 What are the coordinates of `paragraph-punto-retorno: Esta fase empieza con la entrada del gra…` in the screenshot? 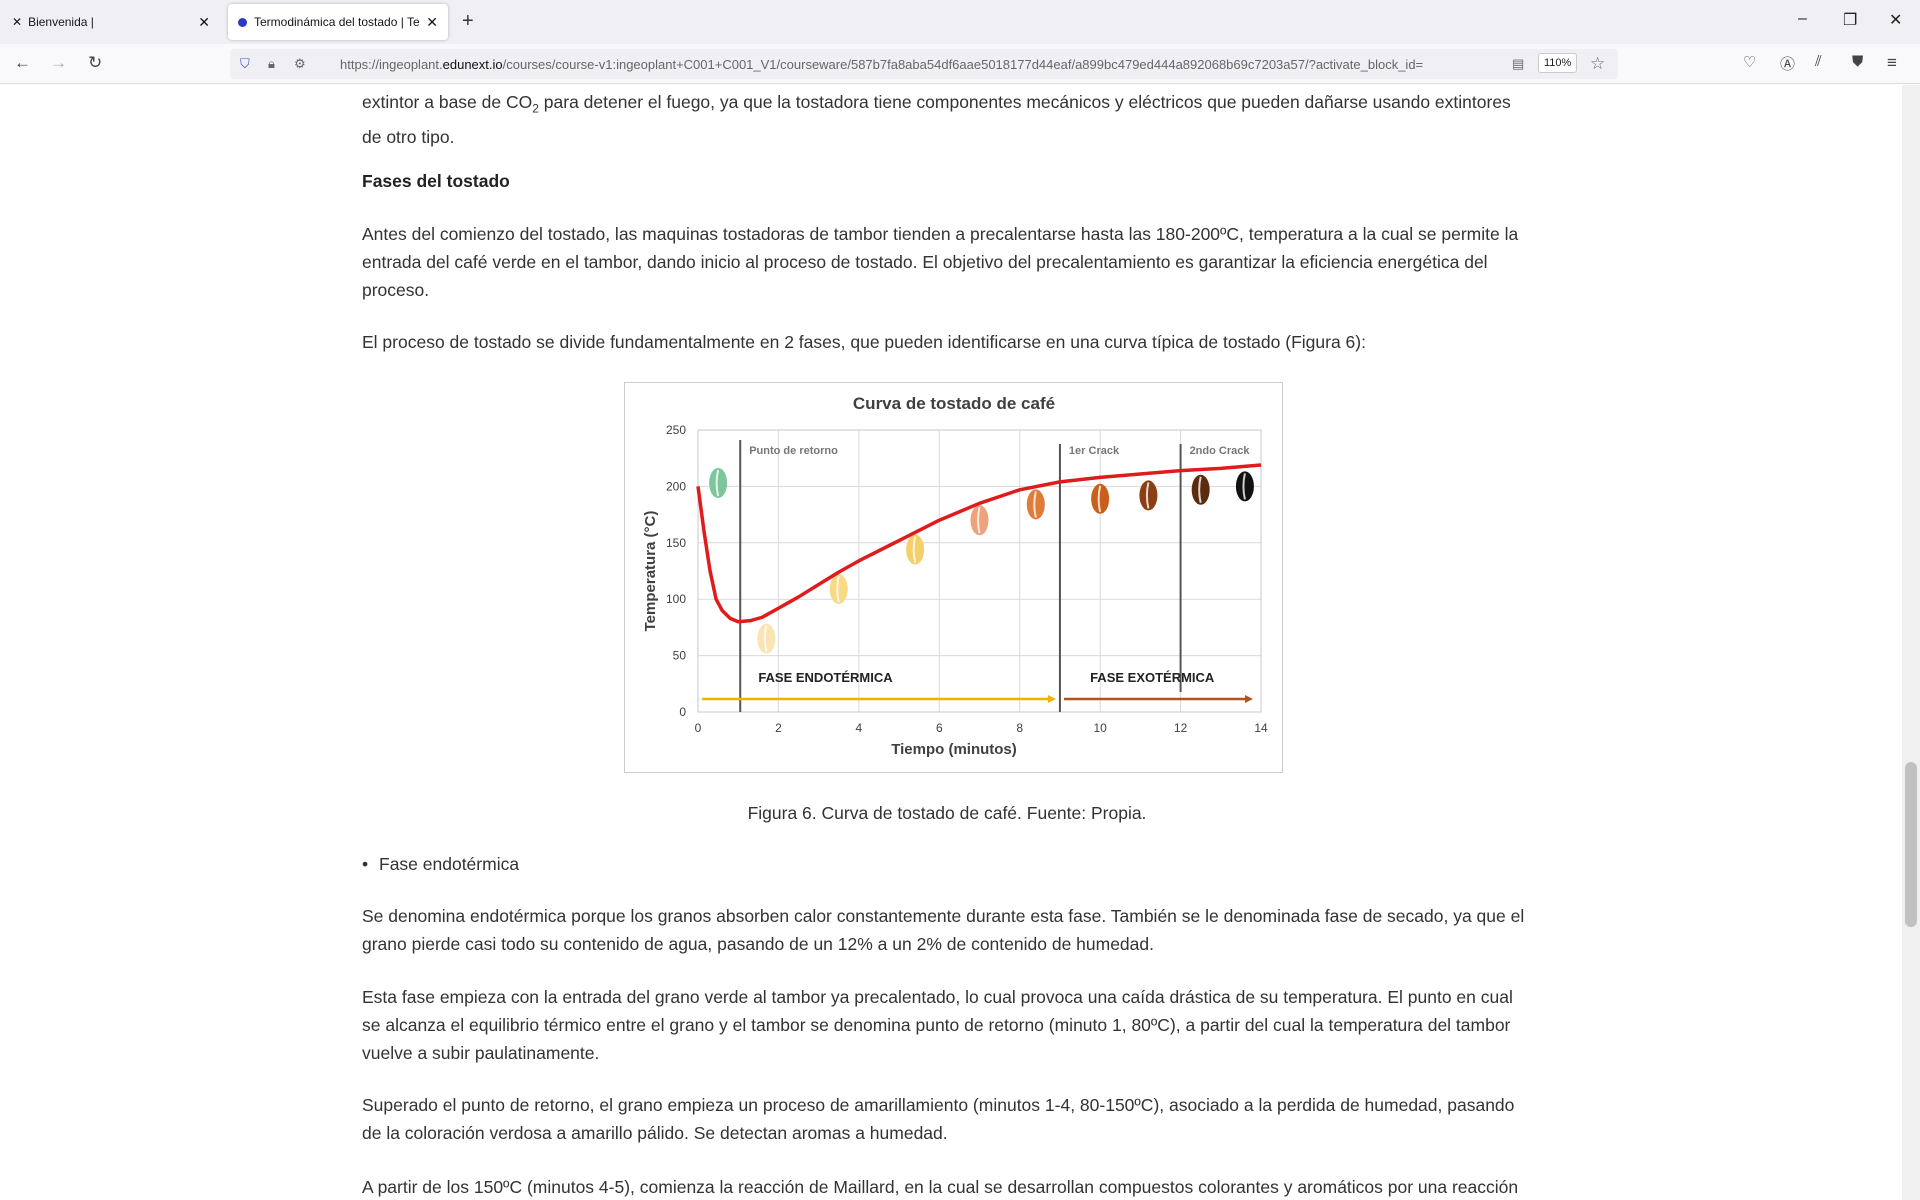 It's located at (937, 1025).